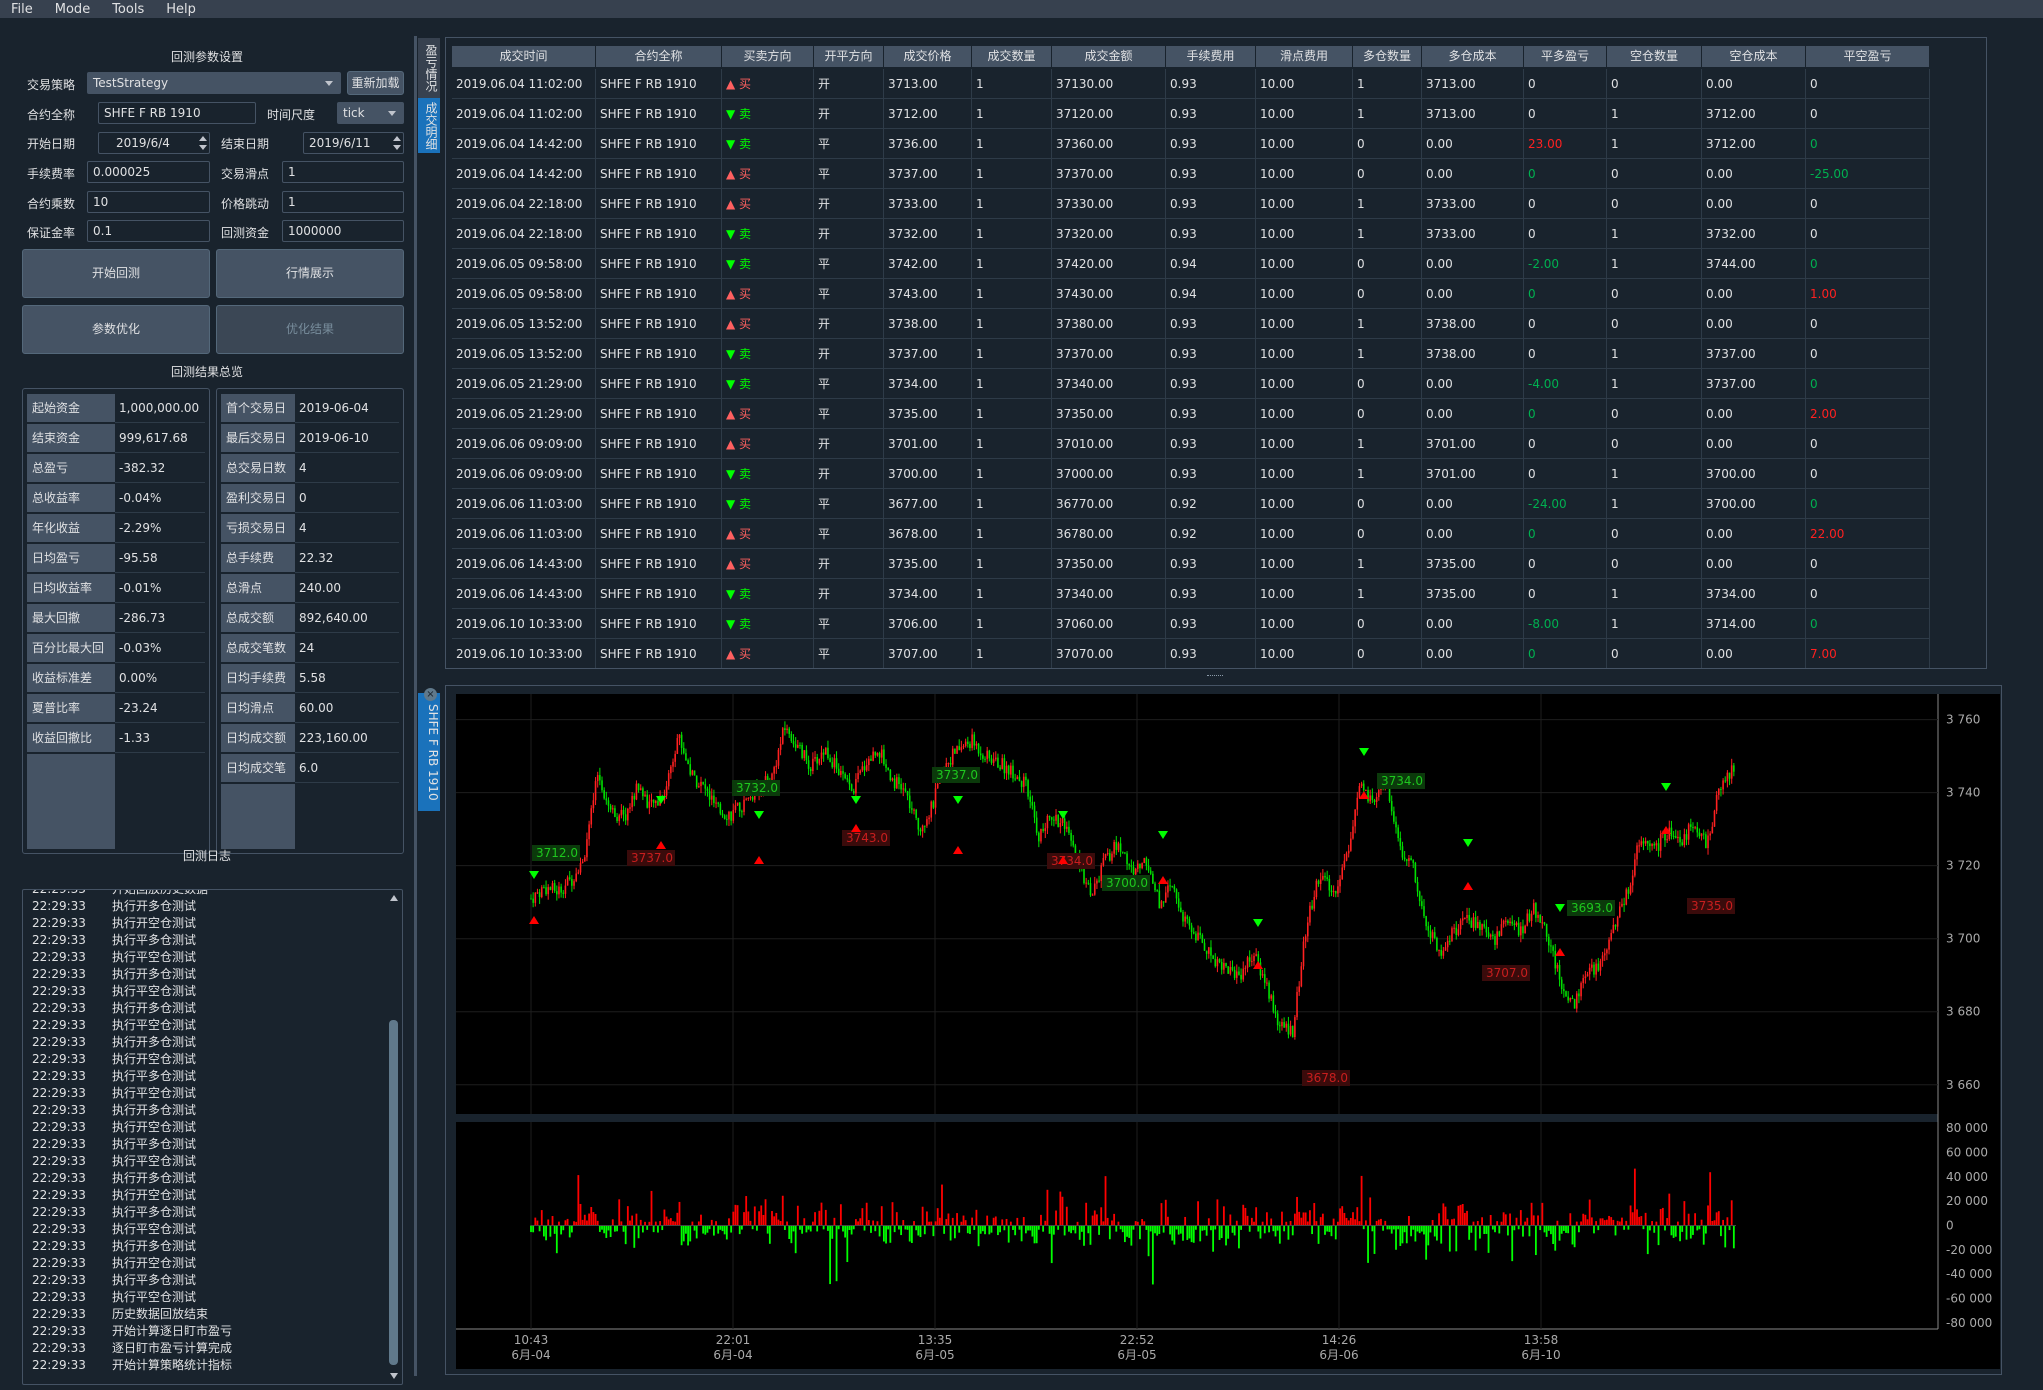 The image size is (2043, 1390). What do you see at coordinates (1565, 56) in the screenshot?
I see `column-header: 平多盈亏` at bounding box center [1565, 56].